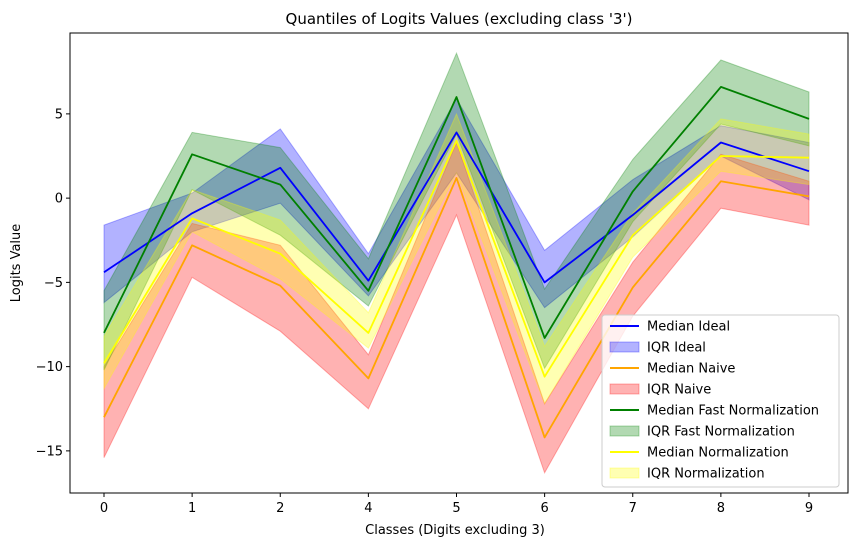  What do you see at coordinates (16, 263) in the screenshot?
I see `y-axis-title: Logits Value` at bounding box center [16, 263].